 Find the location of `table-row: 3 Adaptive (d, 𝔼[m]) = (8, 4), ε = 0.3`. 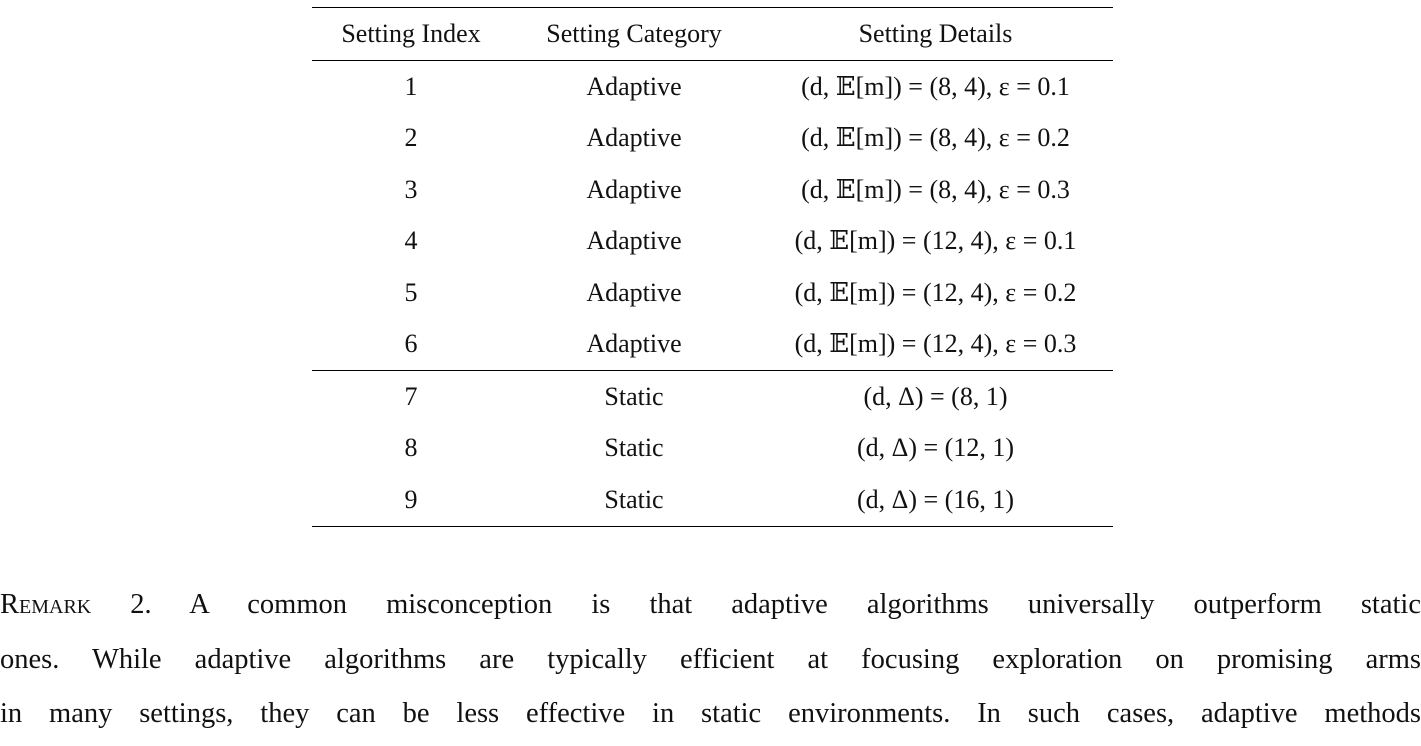

table-row: 3 Adaptive (d, 𝔼[m]) = (8, 4), ε = 0.3 is located at coordinates (712, 190).